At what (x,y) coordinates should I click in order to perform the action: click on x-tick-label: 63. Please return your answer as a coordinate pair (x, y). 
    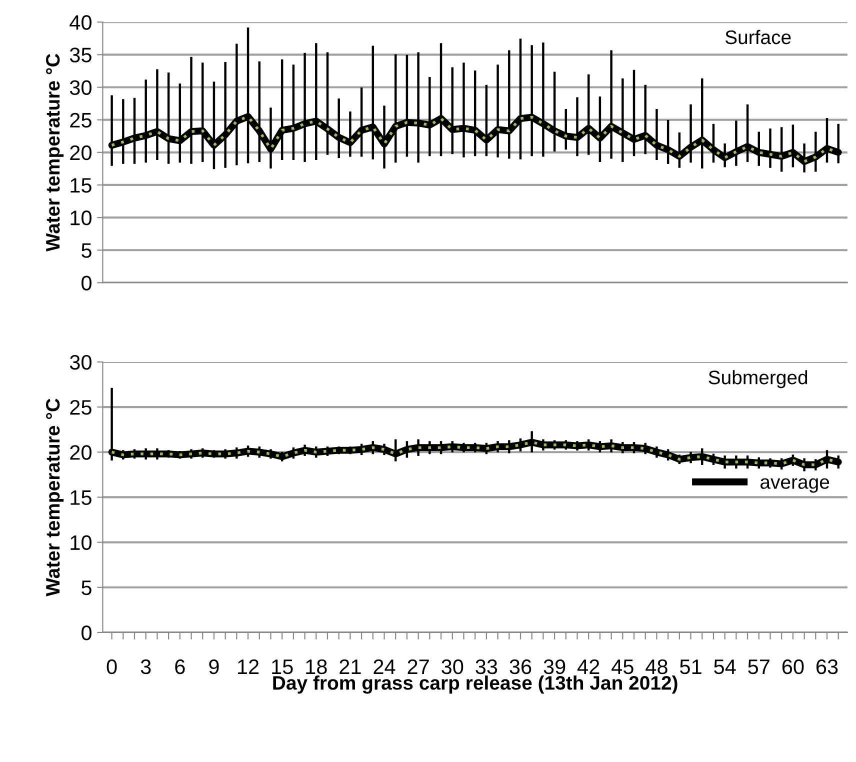
    Looking at the image, I should click on (827, 666).